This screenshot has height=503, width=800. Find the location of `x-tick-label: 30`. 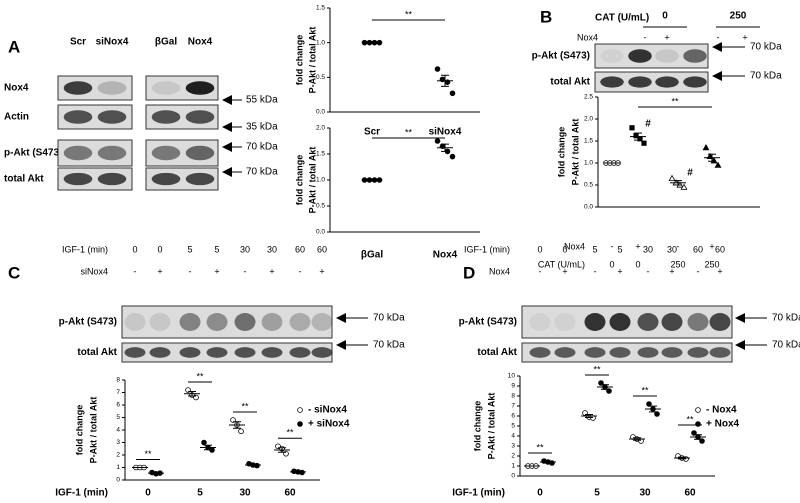

x-tick-label: 30 is located at coordinates (645, 493).